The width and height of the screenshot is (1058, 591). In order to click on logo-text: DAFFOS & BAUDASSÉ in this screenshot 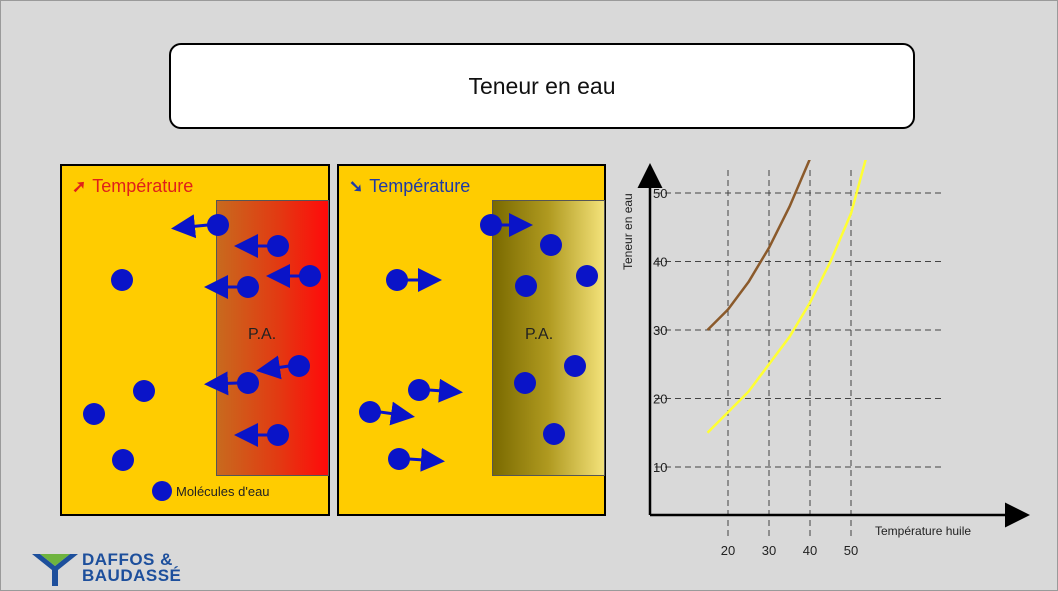, I will do `click(132, 567)`.